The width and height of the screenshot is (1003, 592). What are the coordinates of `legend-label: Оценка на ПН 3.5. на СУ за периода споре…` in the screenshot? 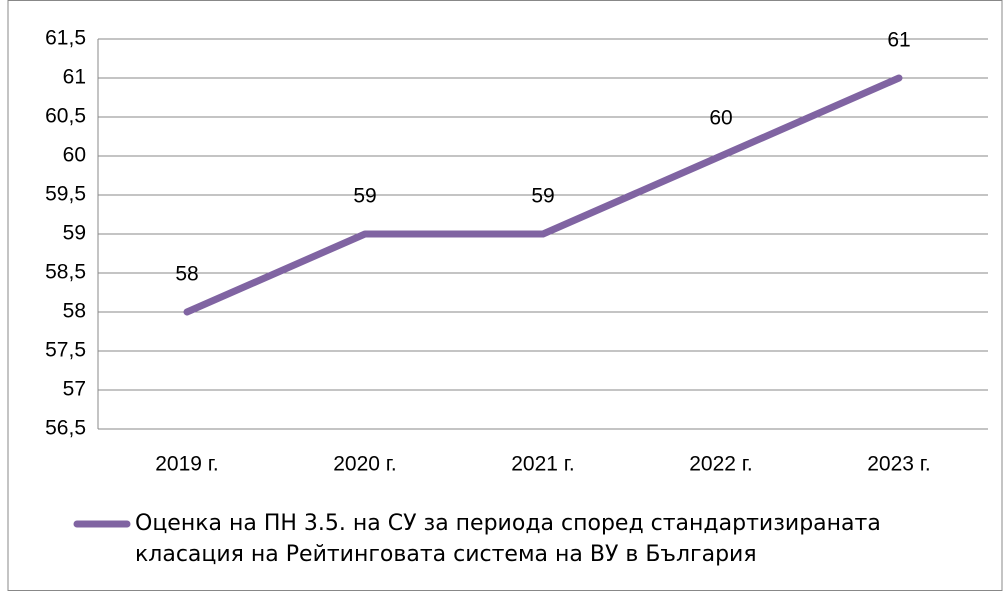 It's located at (508, 539).